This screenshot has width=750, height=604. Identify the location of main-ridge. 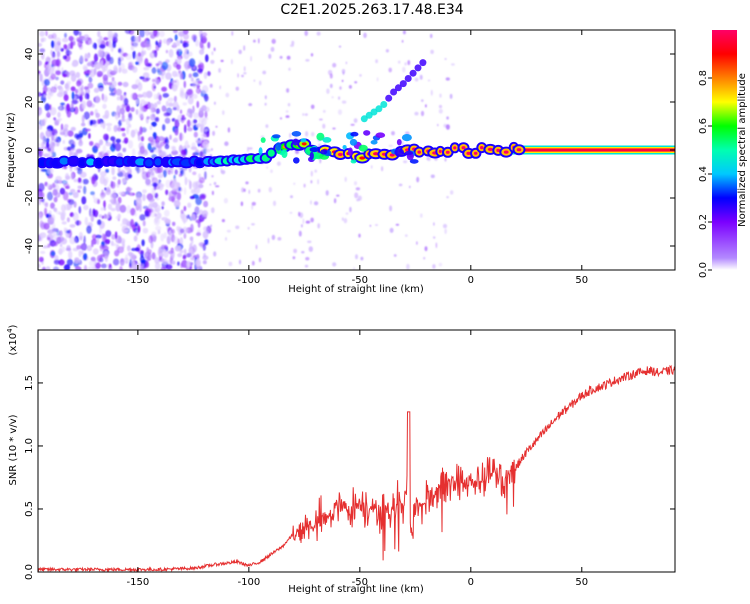
(356, 149).